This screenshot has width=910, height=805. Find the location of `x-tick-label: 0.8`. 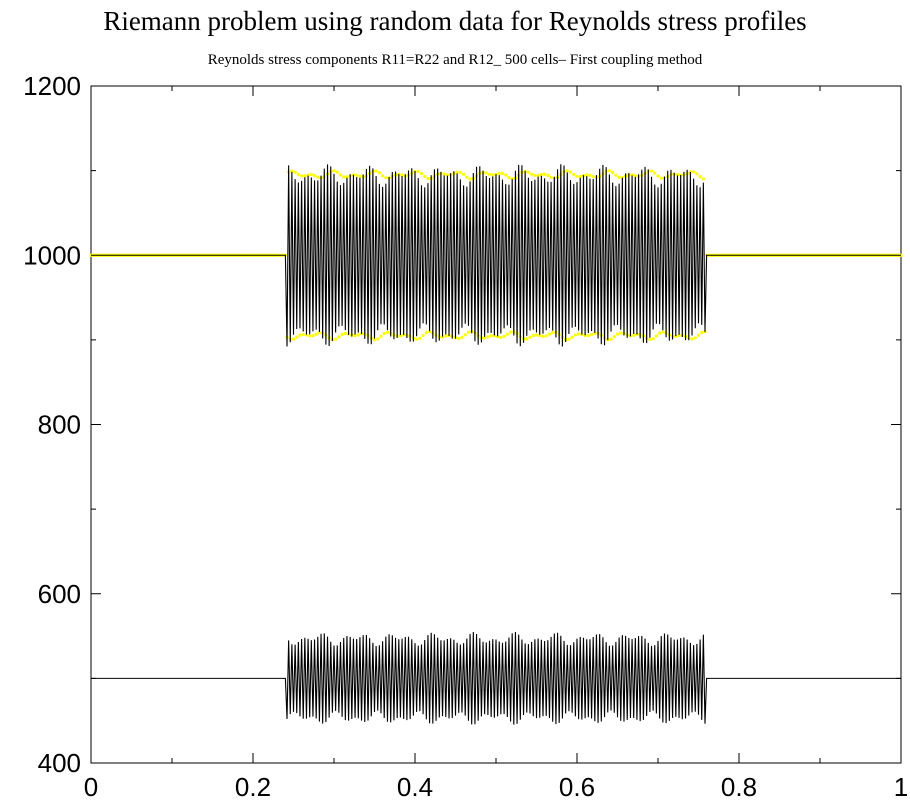

x-tick-label: 0.8 is located at coordinates (739, 787).